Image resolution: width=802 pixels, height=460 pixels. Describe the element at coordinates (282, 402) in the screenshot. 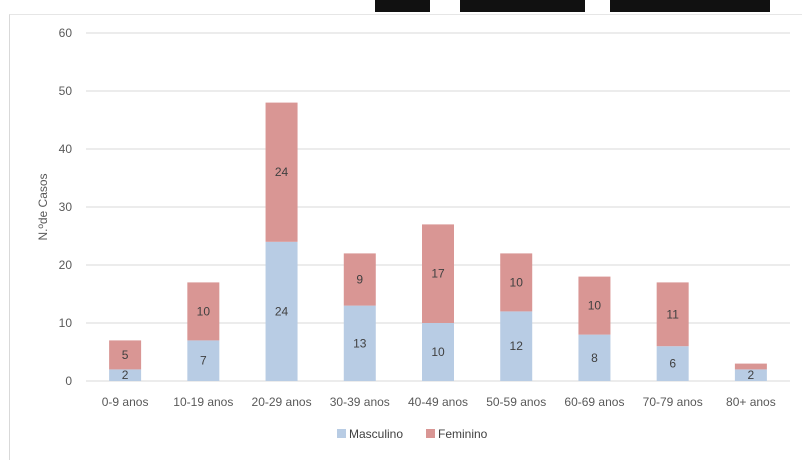

I see `x-tick-label: 20-29 anos` at that location.